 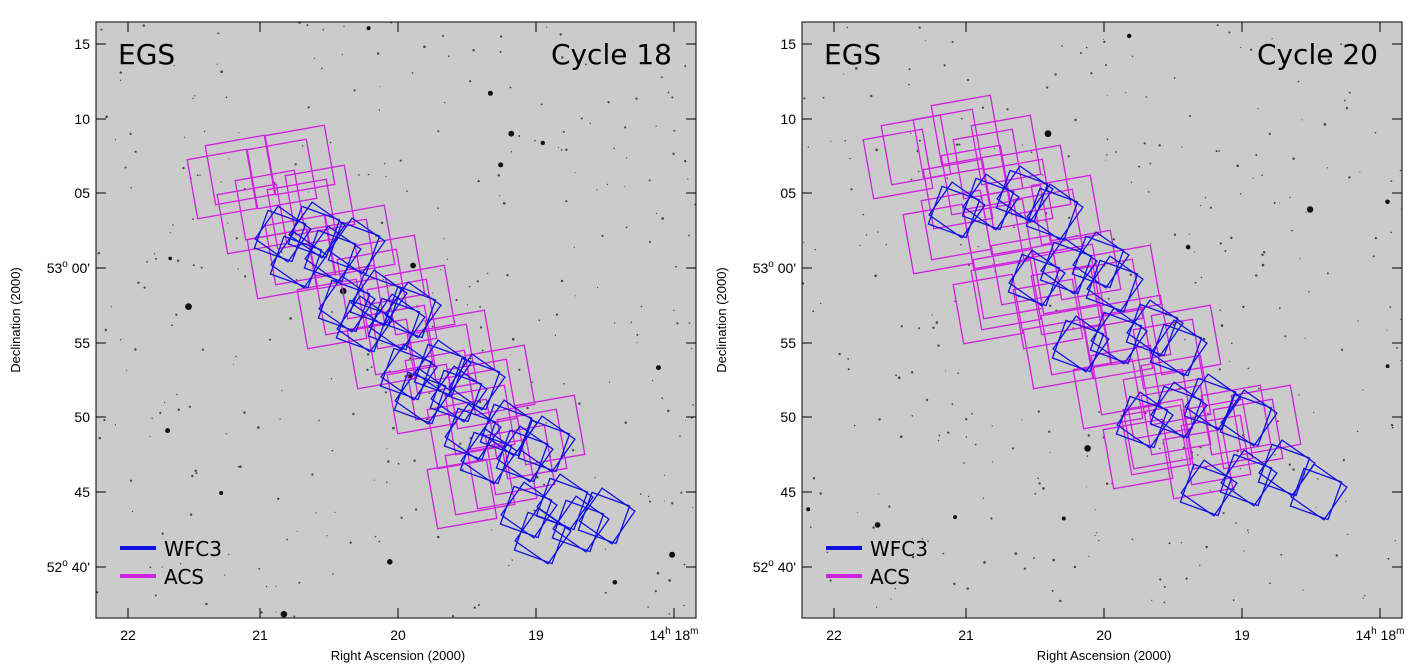 What do you see at coordinates (1380, 634) in the screenshot?
I see `x-tick-label-ra-end: 14h 18m` at bounding box center [1380, 634].